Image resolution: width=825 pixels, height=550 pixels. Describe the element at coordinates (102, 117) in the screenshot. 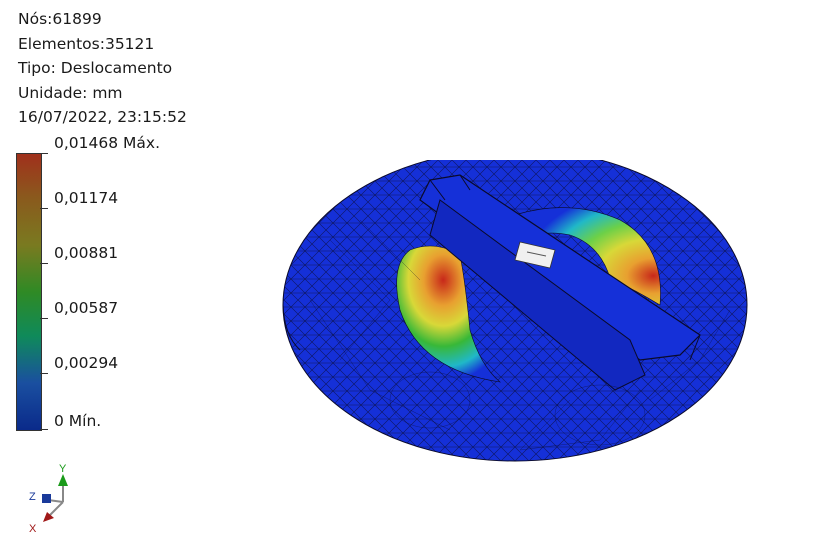

I see `result-timestamp: 16/07/2022, 23:15:52` at that location.